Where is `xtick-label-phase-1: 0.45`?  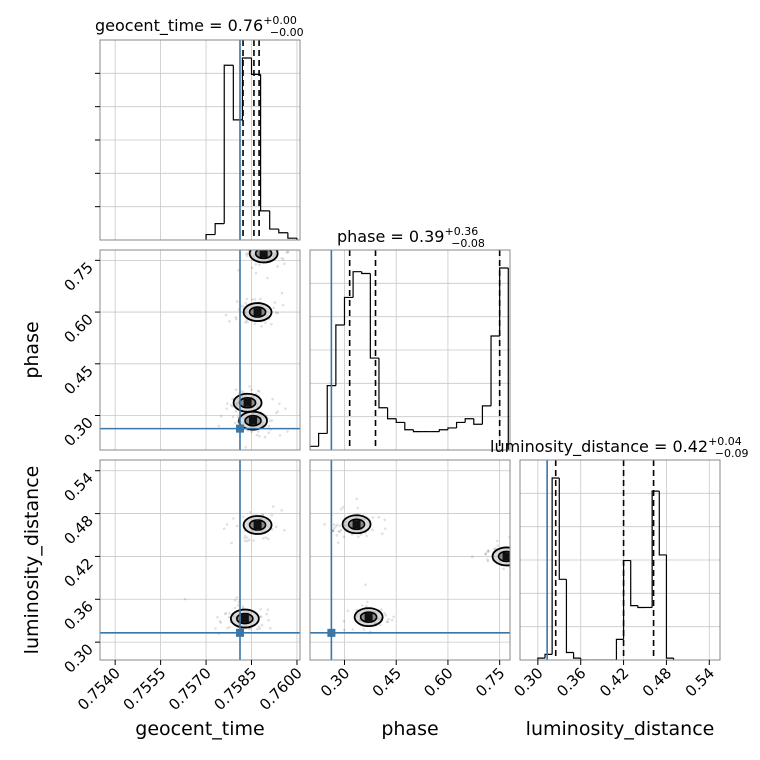 xtick-label-phase-1: 0.45 is located at coordinates (387, 682).